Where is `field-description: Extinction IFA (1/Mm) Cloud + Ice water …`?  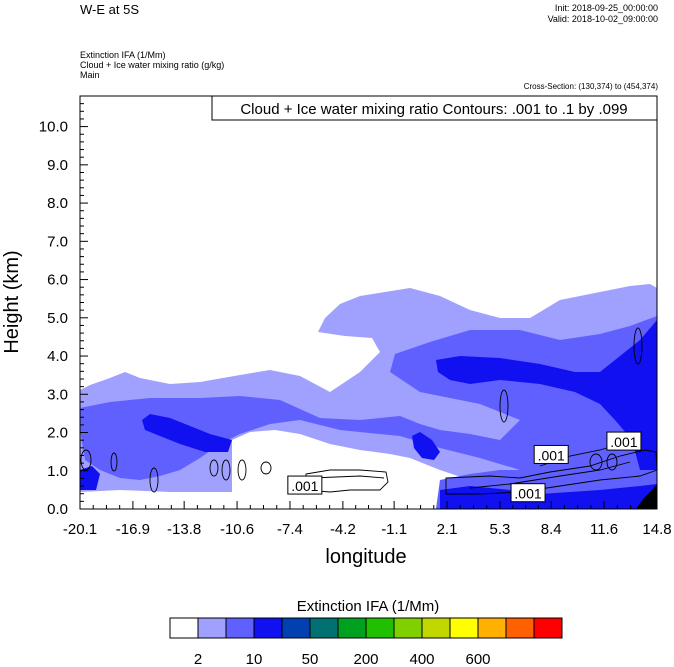 field-description: Extinction IFA (1/Mm) Cloud + Ice water … is located at coordinates (152, 65).